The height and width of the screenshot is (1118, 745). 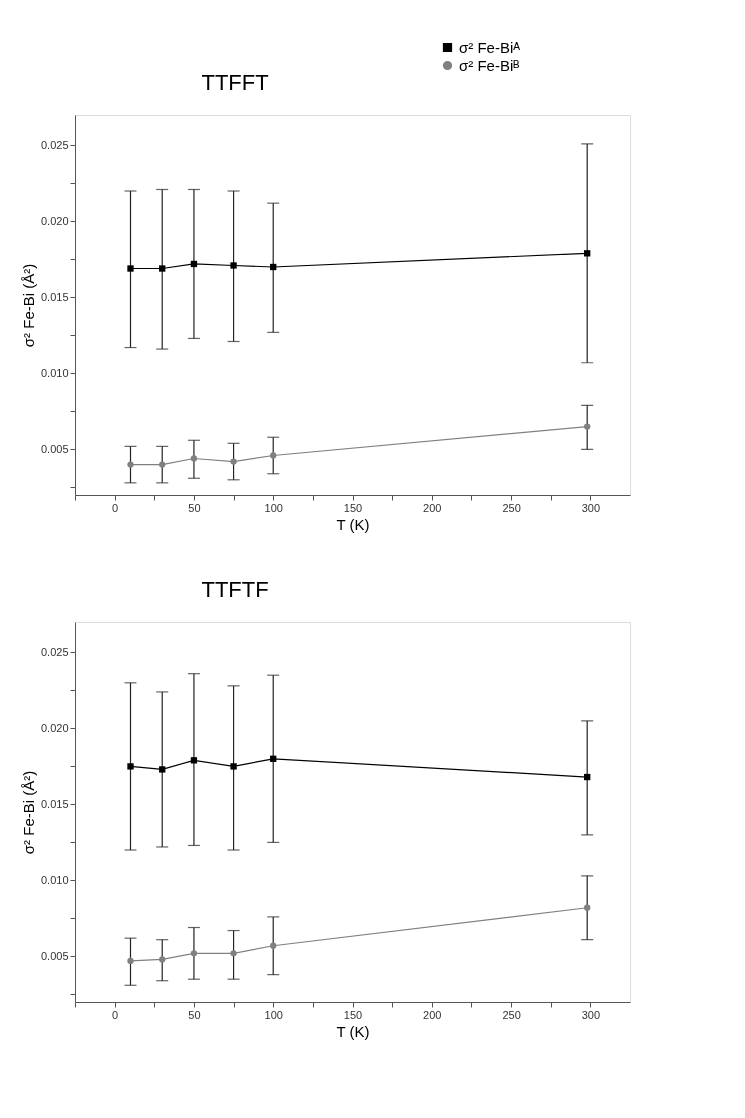 What do you see at coordinates (489, 65) in the screenshot?
I see `legend-label: σ² Fe-Biᴮ` at bounding box center [489, 65].